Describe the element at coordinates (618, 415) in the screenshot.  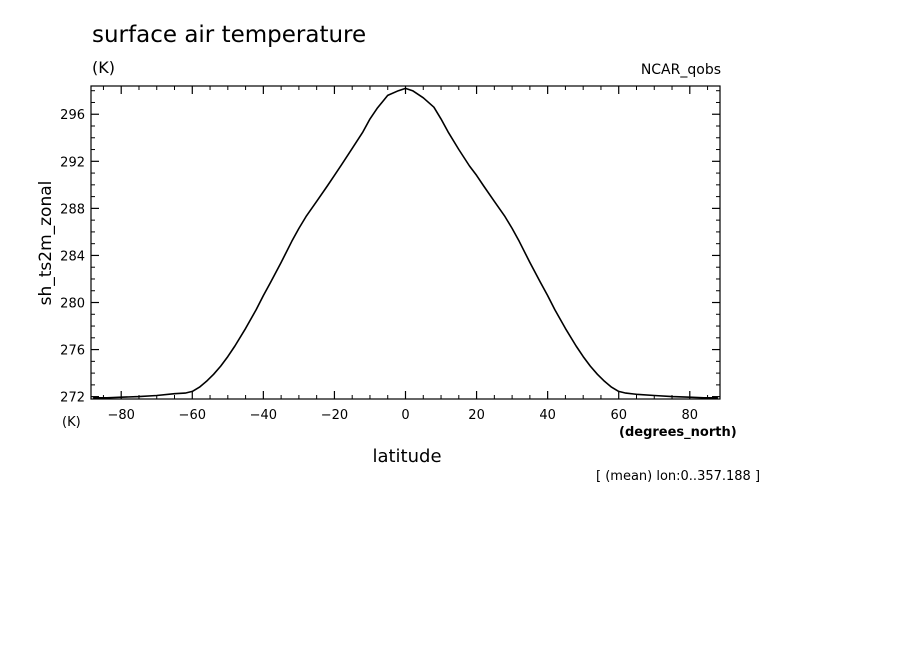
I see `x-tick-label: 60` at that location.